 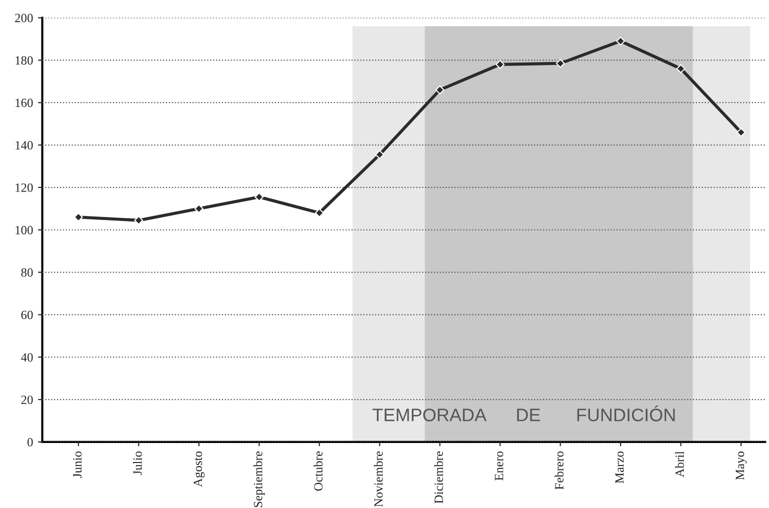 What do you see at coordinates (27, 315) in the screenshot?
I see `y-tick-label: 60` at bounding box center [27, 315].